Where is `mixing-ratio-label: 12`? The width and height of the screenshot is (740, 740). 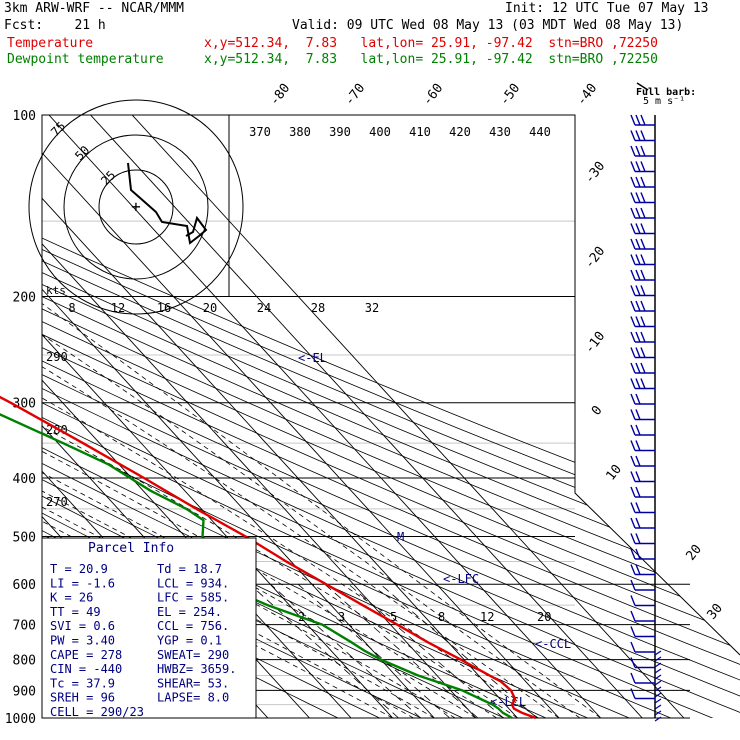 mixing-ratio-label: 12 is located at coordinates (487, 617).